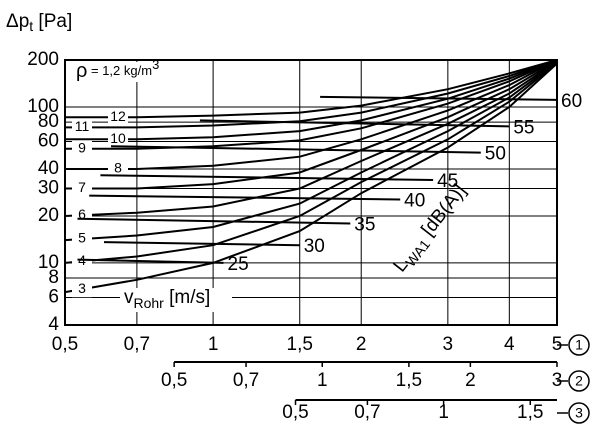 The image size is (600, 438). I want to click on axis-marker: 3, so click(579, 413).